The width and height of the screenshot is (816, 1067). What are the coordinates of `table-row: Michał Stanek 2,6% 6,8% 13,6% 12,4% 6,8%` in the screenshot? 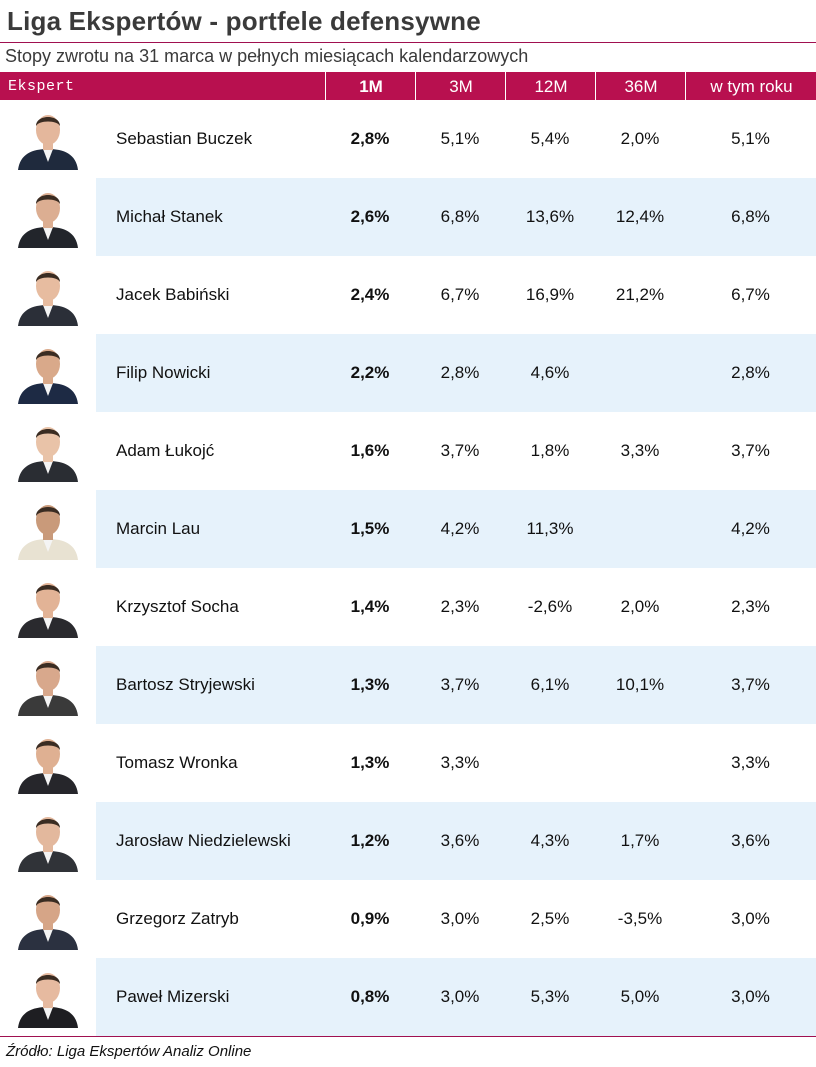 It's located at (408, 217).